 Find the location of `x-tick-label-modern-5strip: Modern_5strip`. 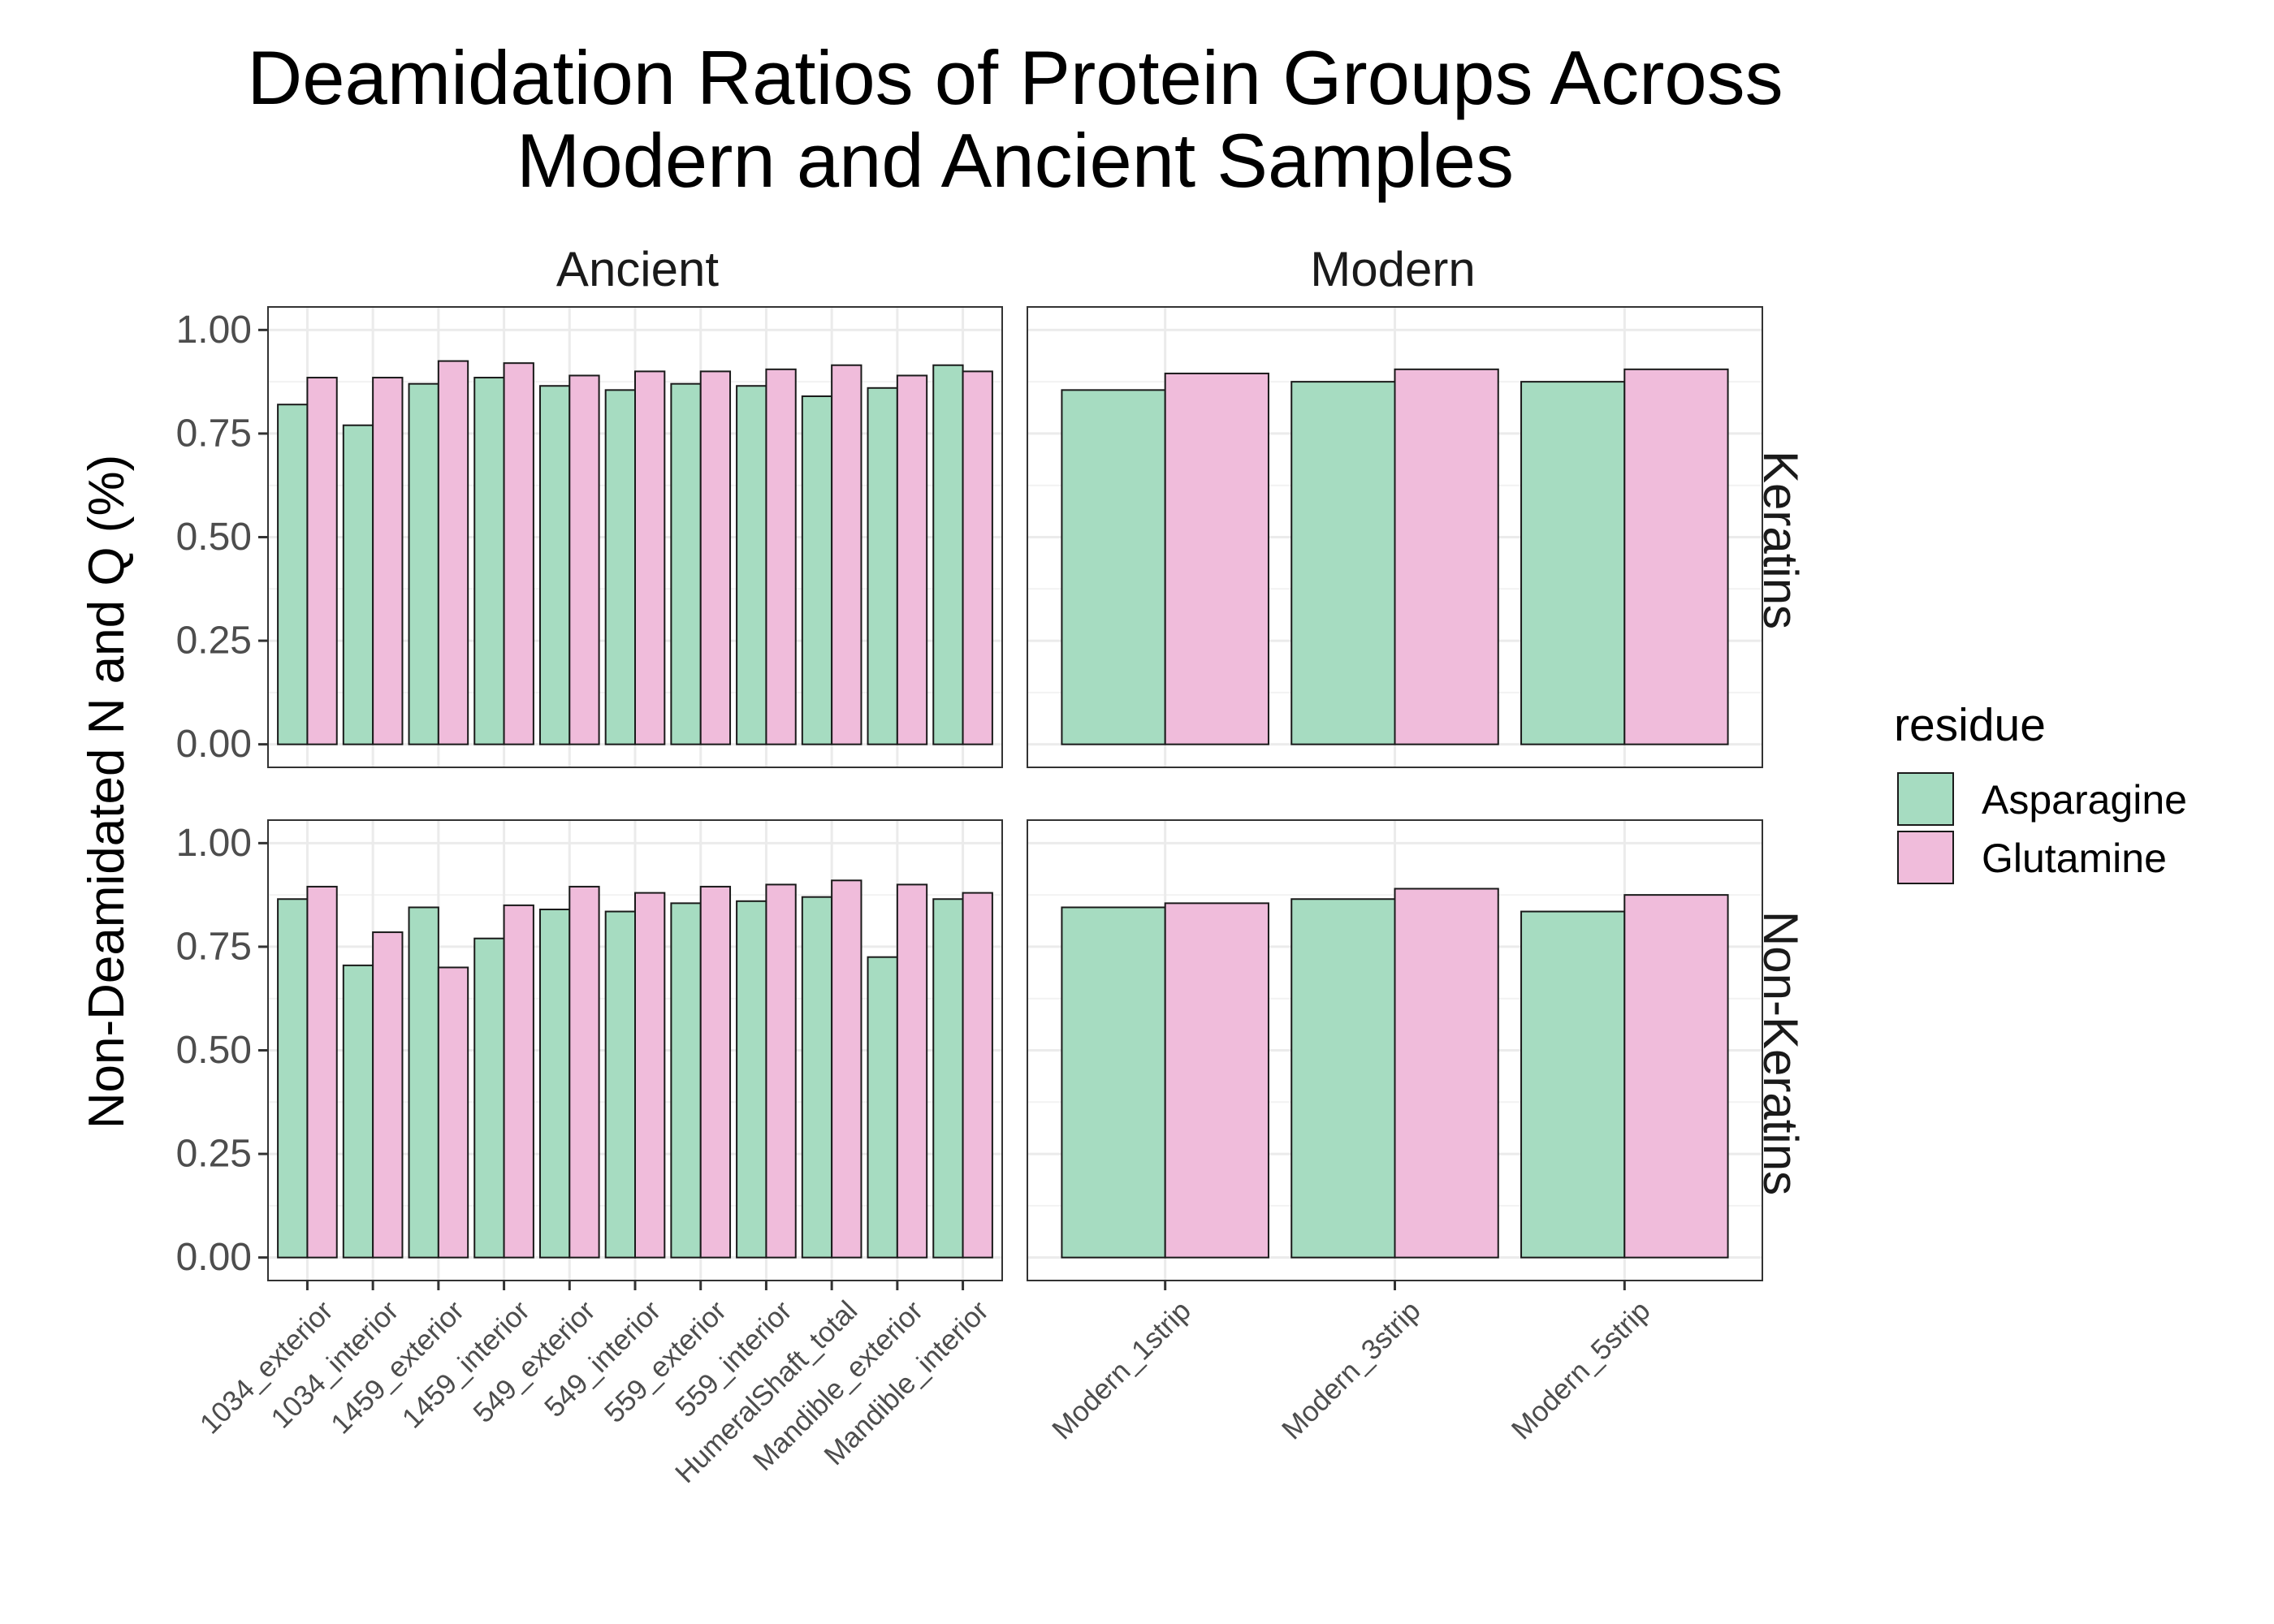

x-tick-label-modern-5strip: Modern_5strip is located at coordinates (1582, 1370).